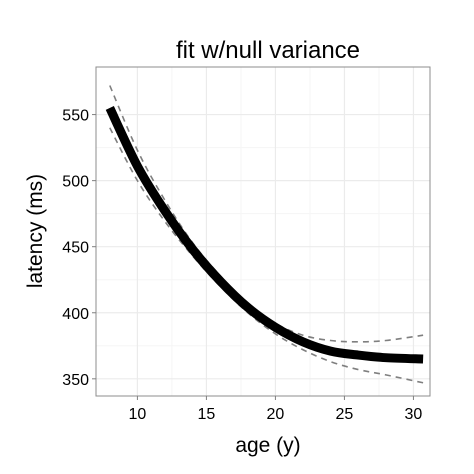 This screenshot has height=474, width=474. Describe the element at coordinates (207, 414) in the screenshot. I see `x-tick-label: 15` at that location.